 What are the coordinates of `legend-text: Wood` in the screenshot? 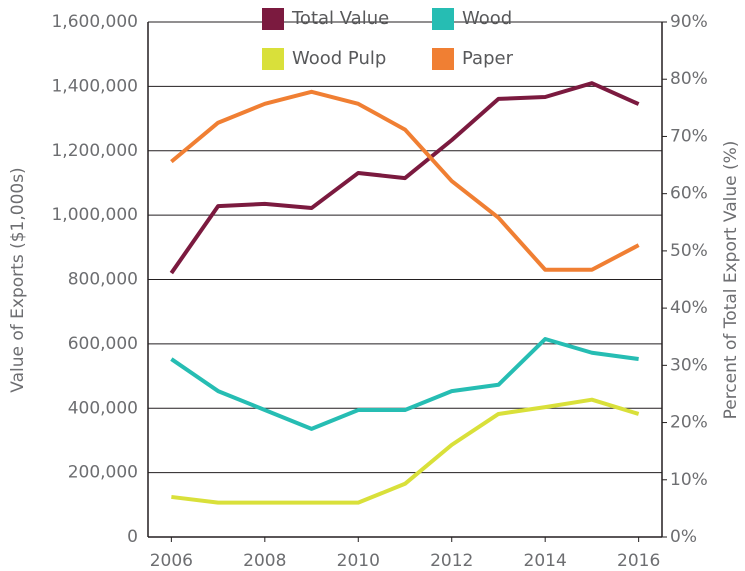 It's located at (487, 18).